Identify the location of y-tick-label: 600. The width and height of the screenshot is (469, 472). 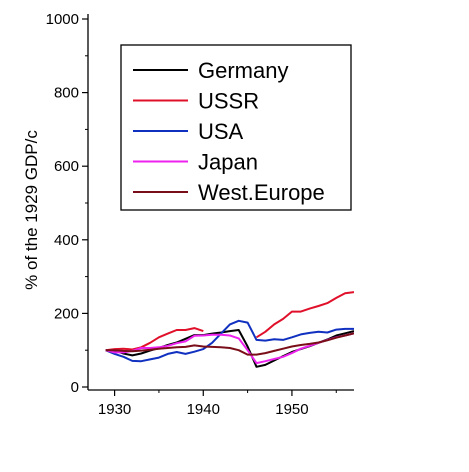
(66, 166).